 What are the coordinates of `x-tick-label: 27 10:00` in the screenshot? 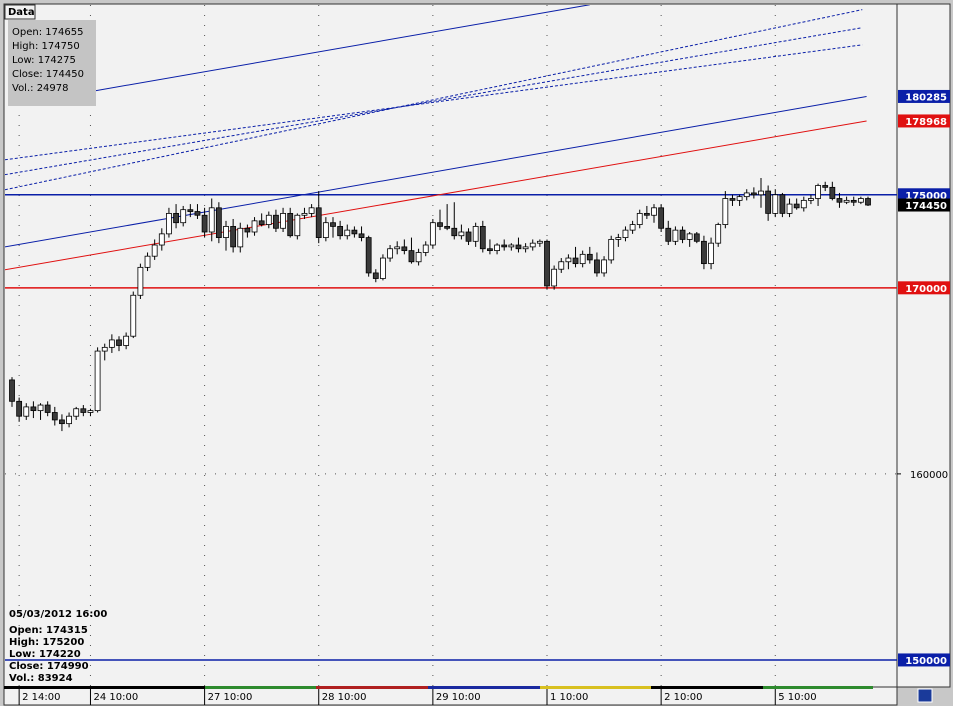 It's located at (230, 697).